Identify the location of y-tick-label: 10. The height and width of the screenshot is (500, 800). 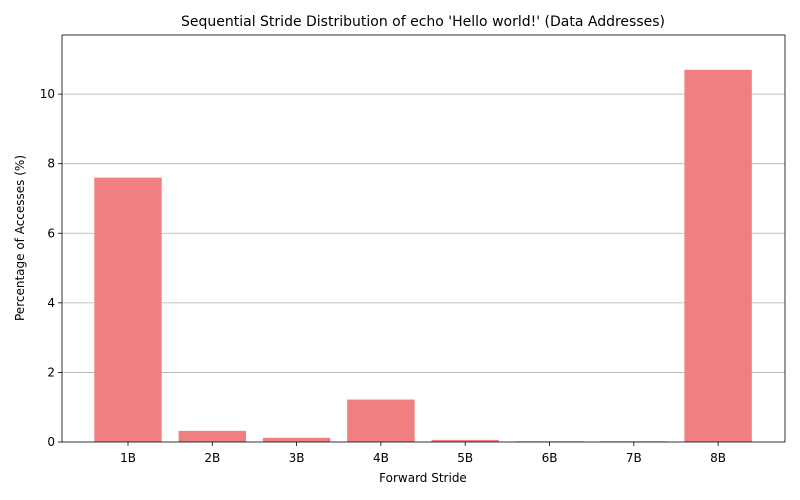
(47, 94).